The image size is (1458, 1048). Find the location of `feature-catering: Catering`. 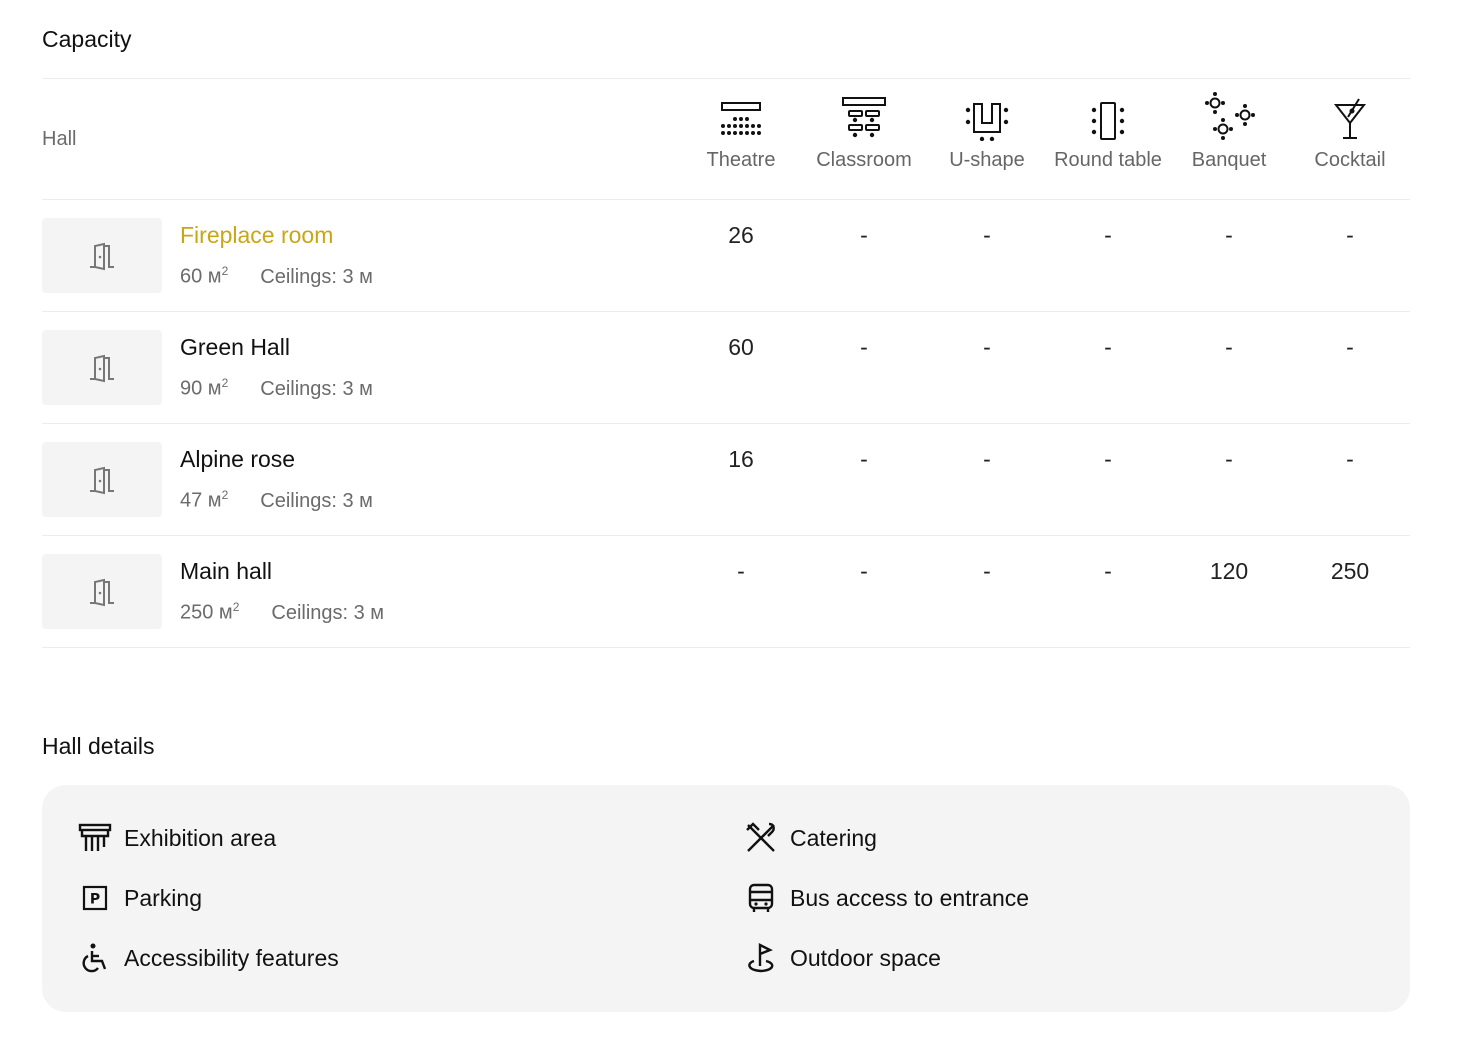

feature-catering: Catering is located at coordinates (810, 838).